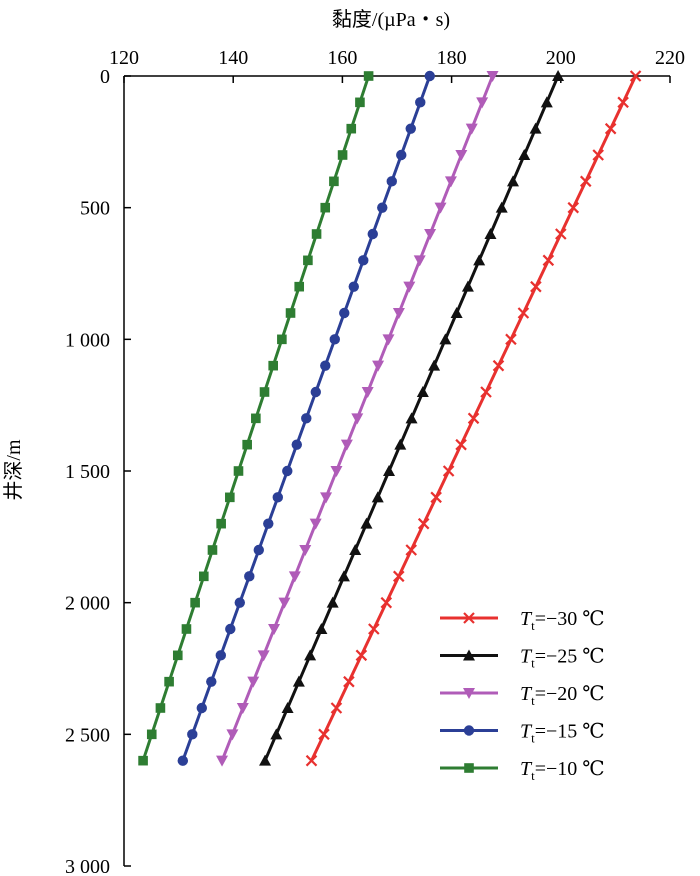  What do you see at coordinates (562, 620) in the screenshot?
I see `legend-label: Tt=−30 ℃` at bounding box center [562, 620].